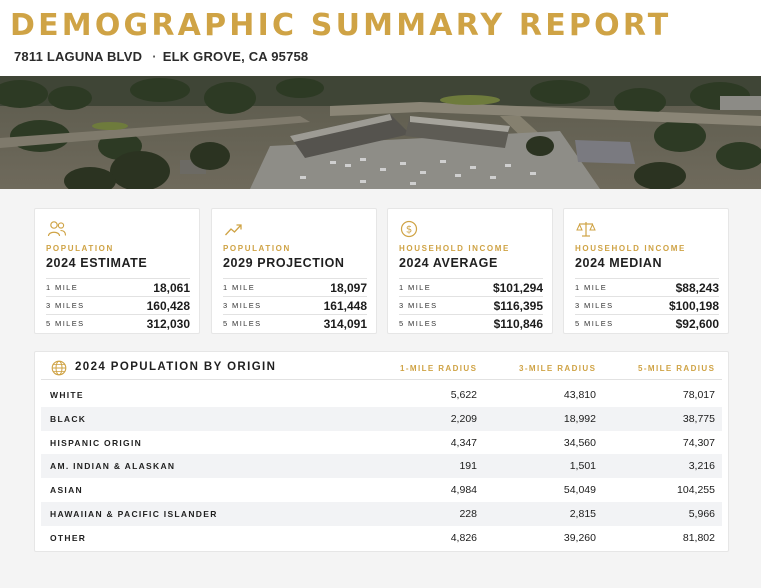 This screenshot has width=761, height=588. Describe the element at coordinates (701, 513) in the screenshot. I see `value-5-mile: 5,966` at that location.